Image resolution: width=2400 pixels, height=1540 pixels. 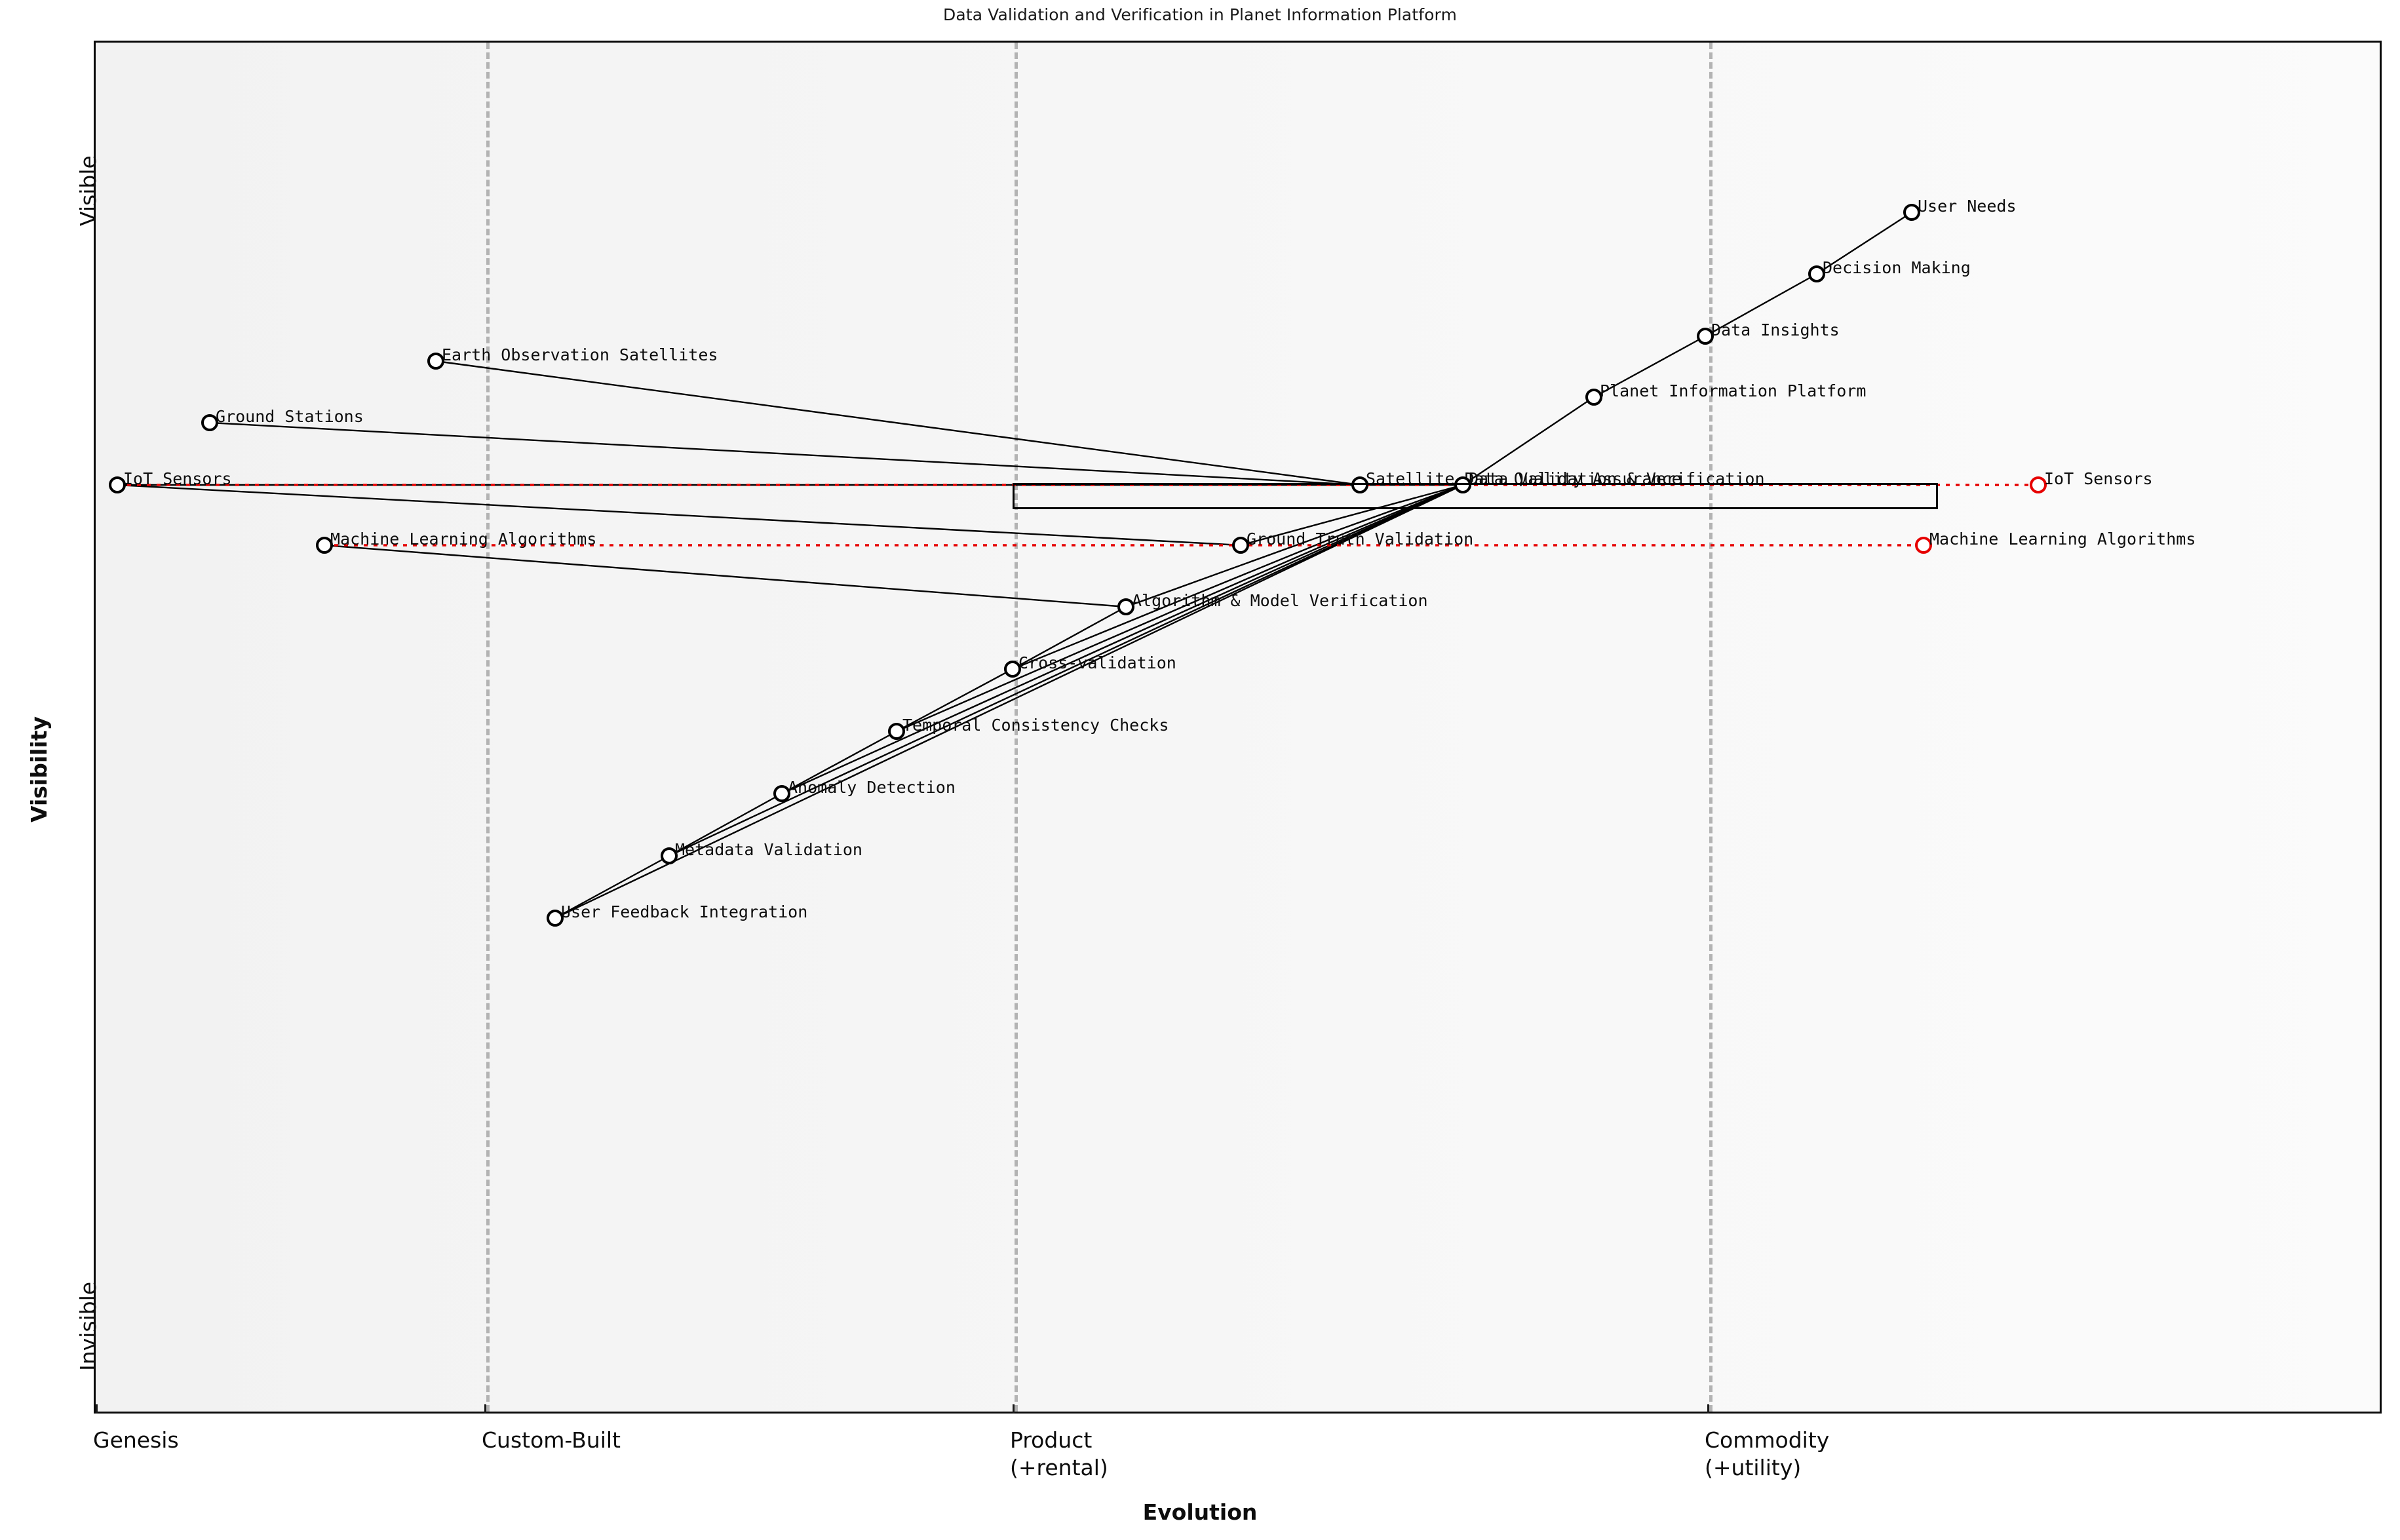 What do you see at coordinates (88, 190) in the screenshot?
I see `y-tick-label-visible: Visible` at bounding box center [88, 190].